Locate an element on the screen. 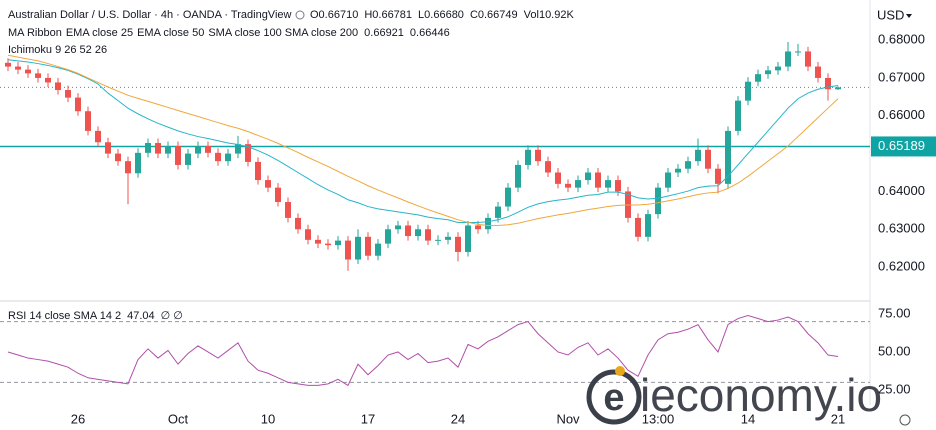  ohlc-value: O0.66710 is located at coordinates (334, 15).